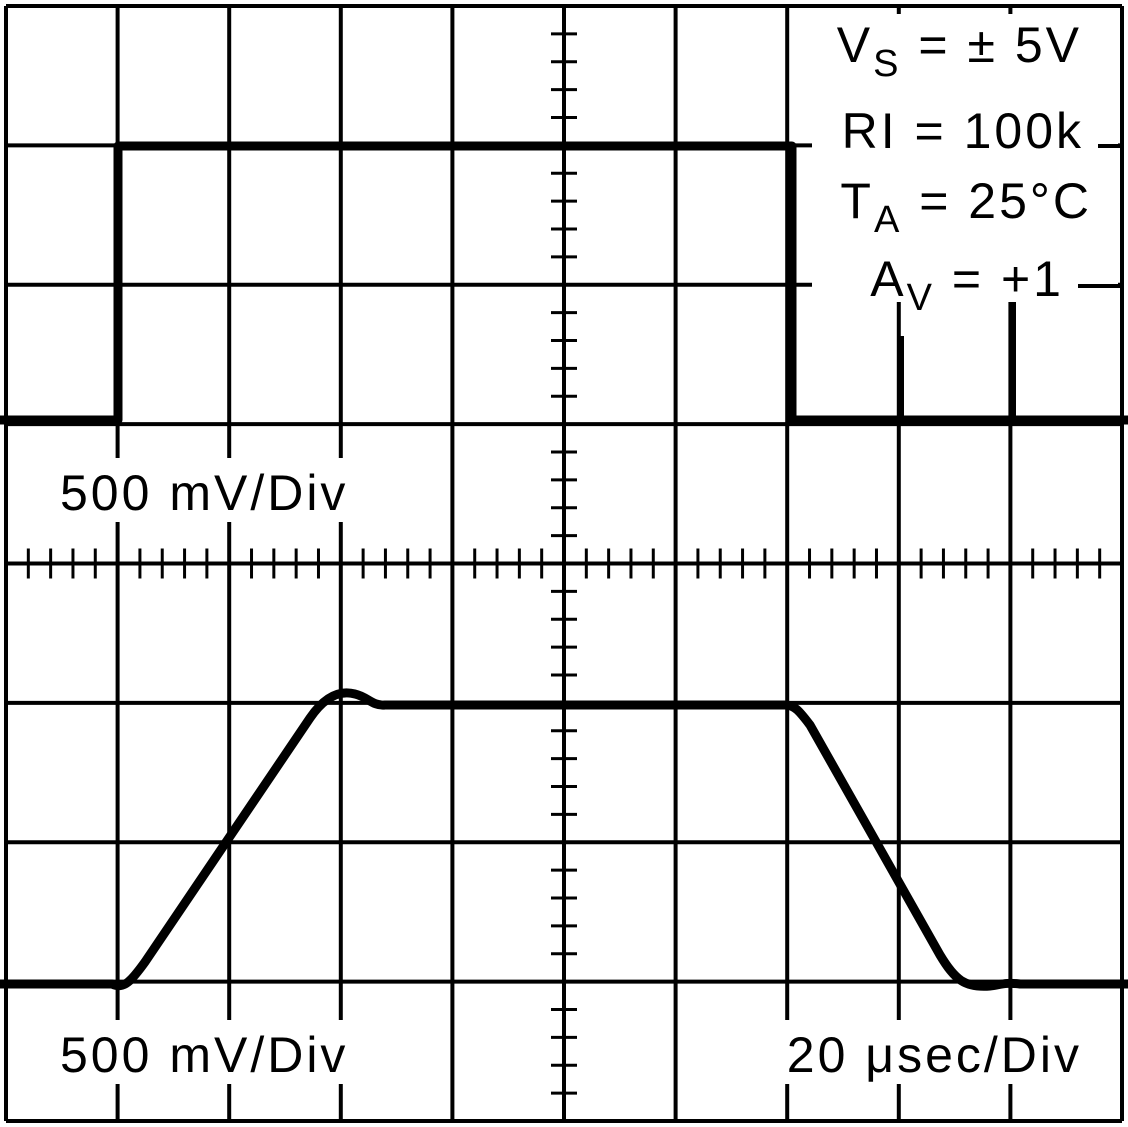 This screenshot has height=1127, width=1128. Describe the element at coordinates (963, 131) in the screenshot. I see `condition-label: RI = 100k` at that location.